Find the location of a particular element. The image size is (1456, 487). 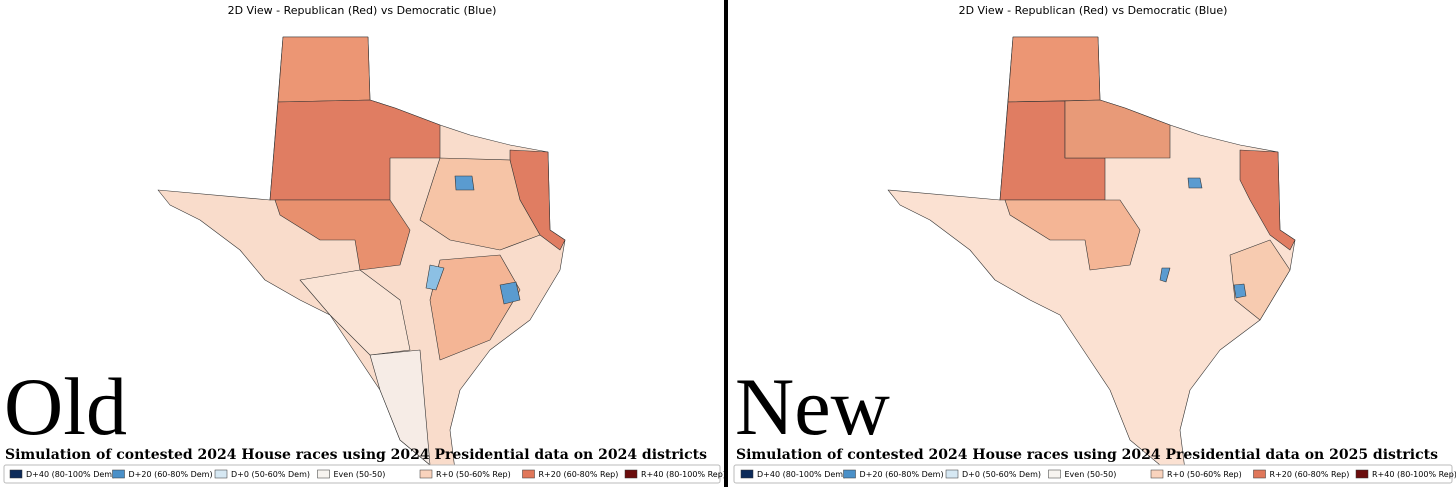

panel-label: New is located at coordinates (812, 406).